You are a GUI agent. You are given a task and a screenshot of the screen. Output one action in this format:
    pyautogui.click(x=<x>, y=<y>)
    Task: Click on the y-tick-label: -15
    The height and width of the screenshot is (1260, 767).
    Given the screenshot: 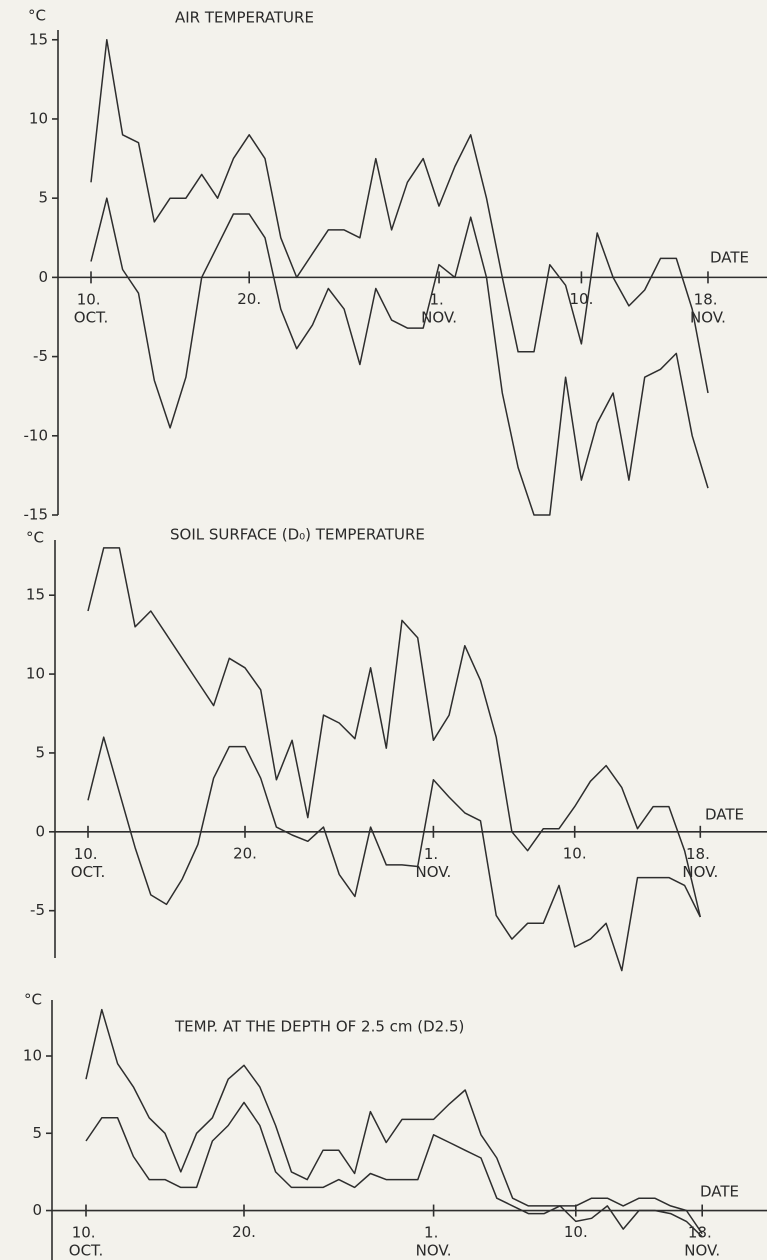 What is the action you would take?
    pyautogui.click(x=36, y=515)
    